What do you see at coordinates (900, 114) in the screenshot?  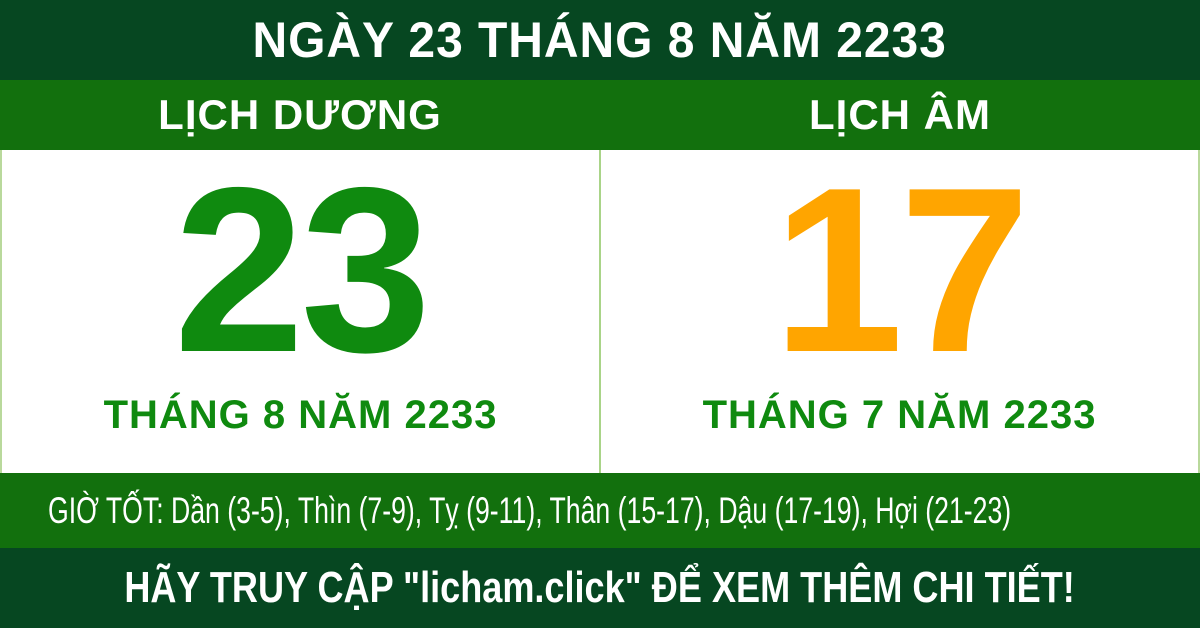 I see `lunar-calendar-label: LỊCH ÂM` at bounding box center [900, 114].